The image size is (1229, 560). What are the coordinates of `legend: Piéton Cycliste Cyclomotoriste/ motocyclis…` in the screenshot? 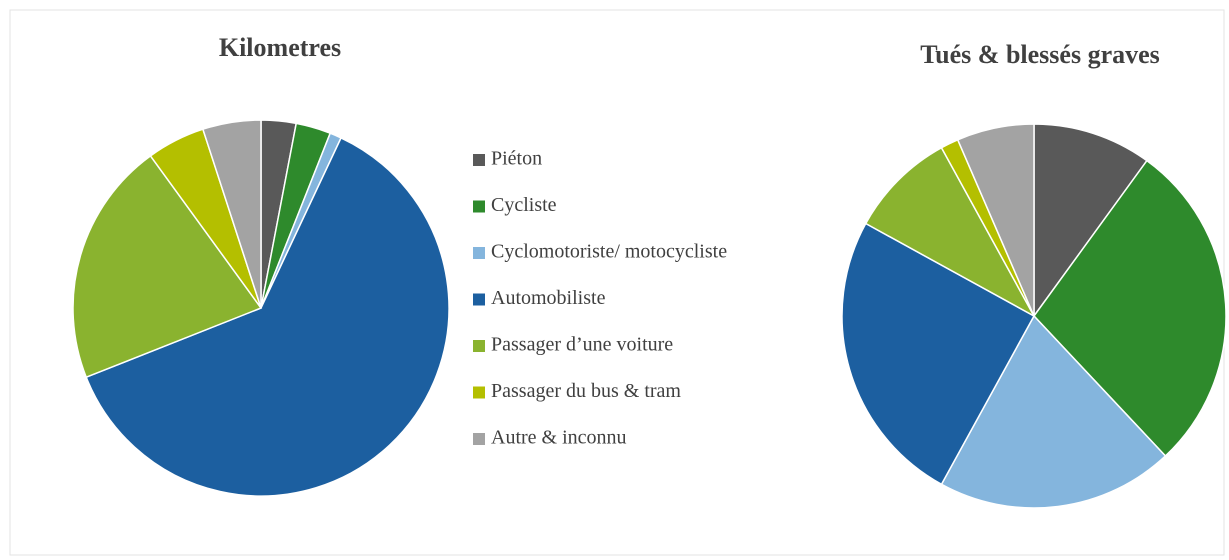 It's located at (600, 298).